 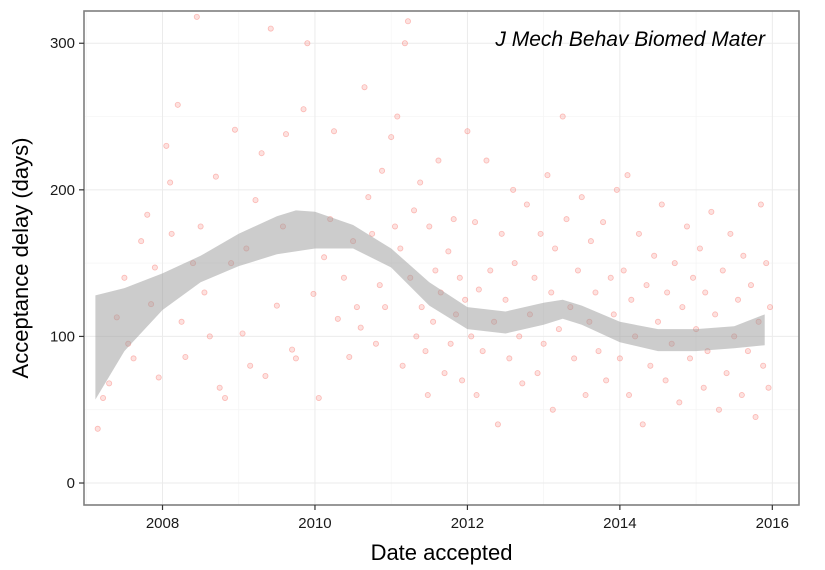 I want to click on y-axis-title: Acceptance delay (days), so click(x=20, y=258).